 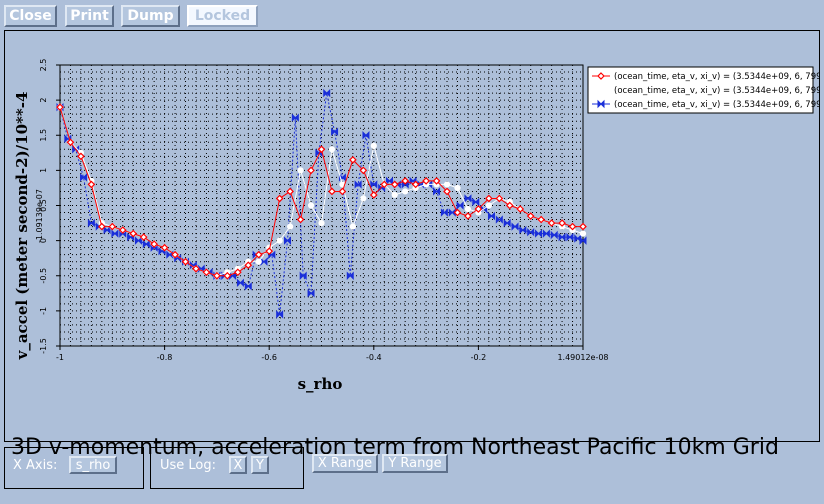 I want to click on x-axis-panel: X Axis: s_rho, so click(x=74, y=468).